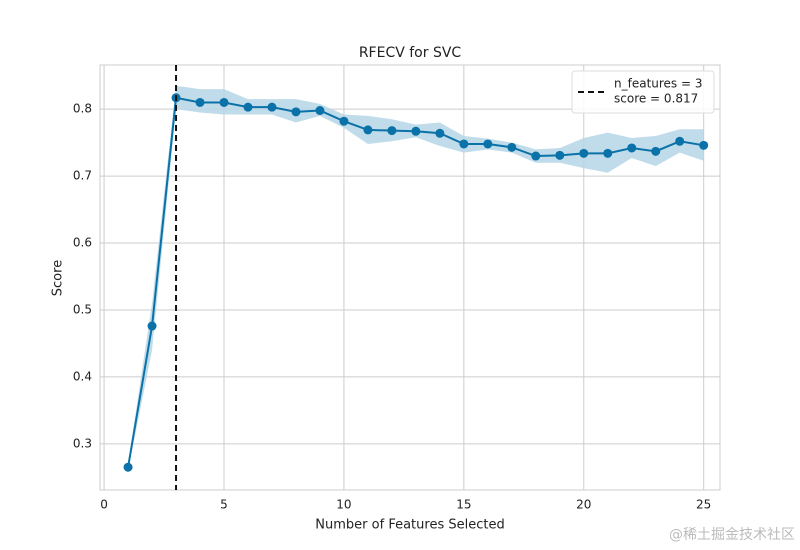  Describe the element at coordinates (58, 278) in the screenshot. I see `y-axis-label: Score` at that location.